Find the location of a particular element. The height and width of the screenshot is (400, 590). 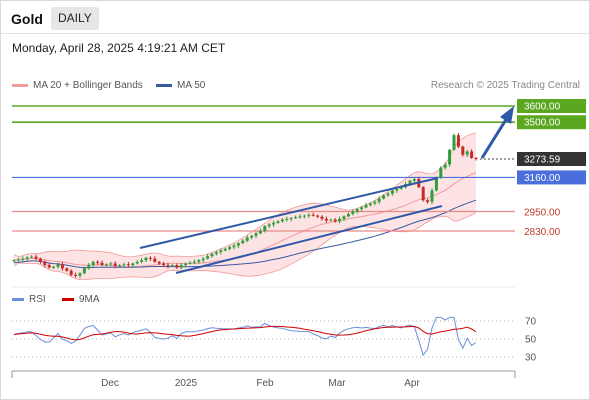

bollinger-lower-line is located at coordinates (245, 246).